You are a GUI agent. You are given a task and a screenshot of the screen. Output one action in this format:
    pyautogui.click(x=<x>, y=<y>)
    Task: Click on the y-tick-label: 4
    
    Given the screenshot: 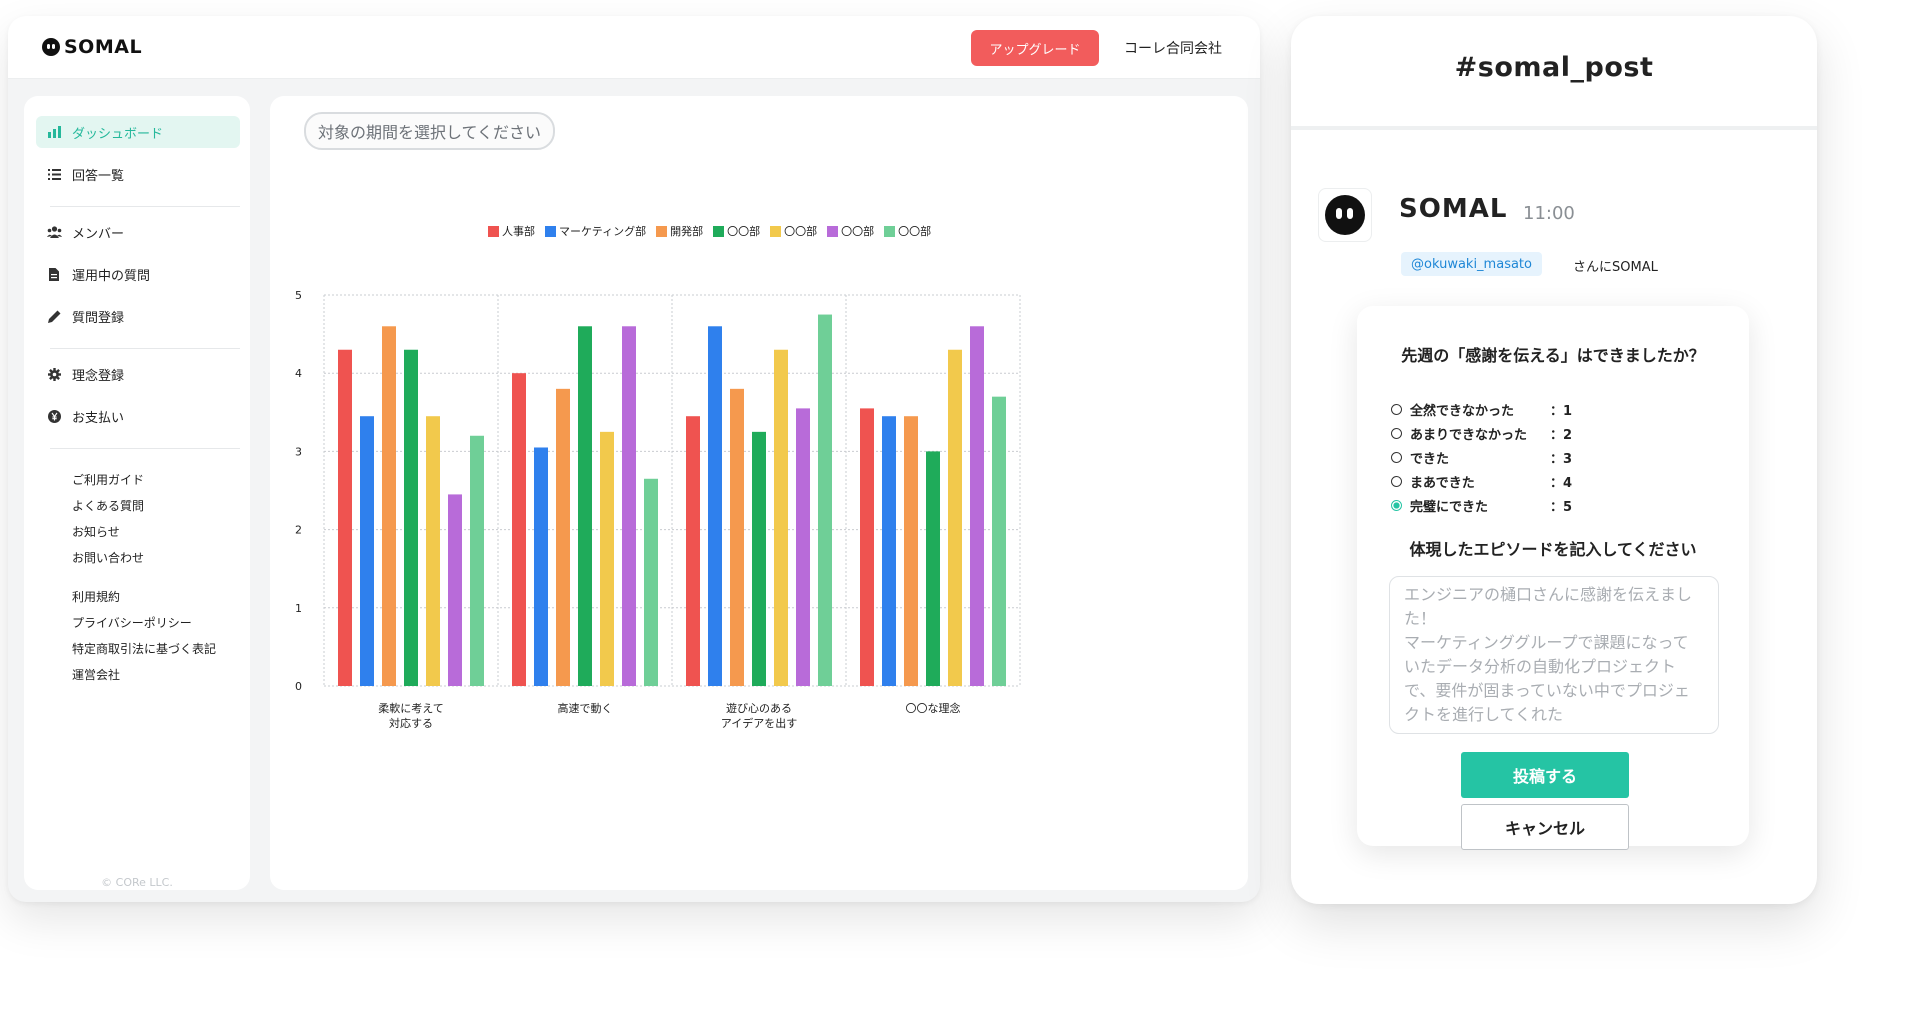 What is the action you would take?
    pyautogui.click(x=298, y=373)
    